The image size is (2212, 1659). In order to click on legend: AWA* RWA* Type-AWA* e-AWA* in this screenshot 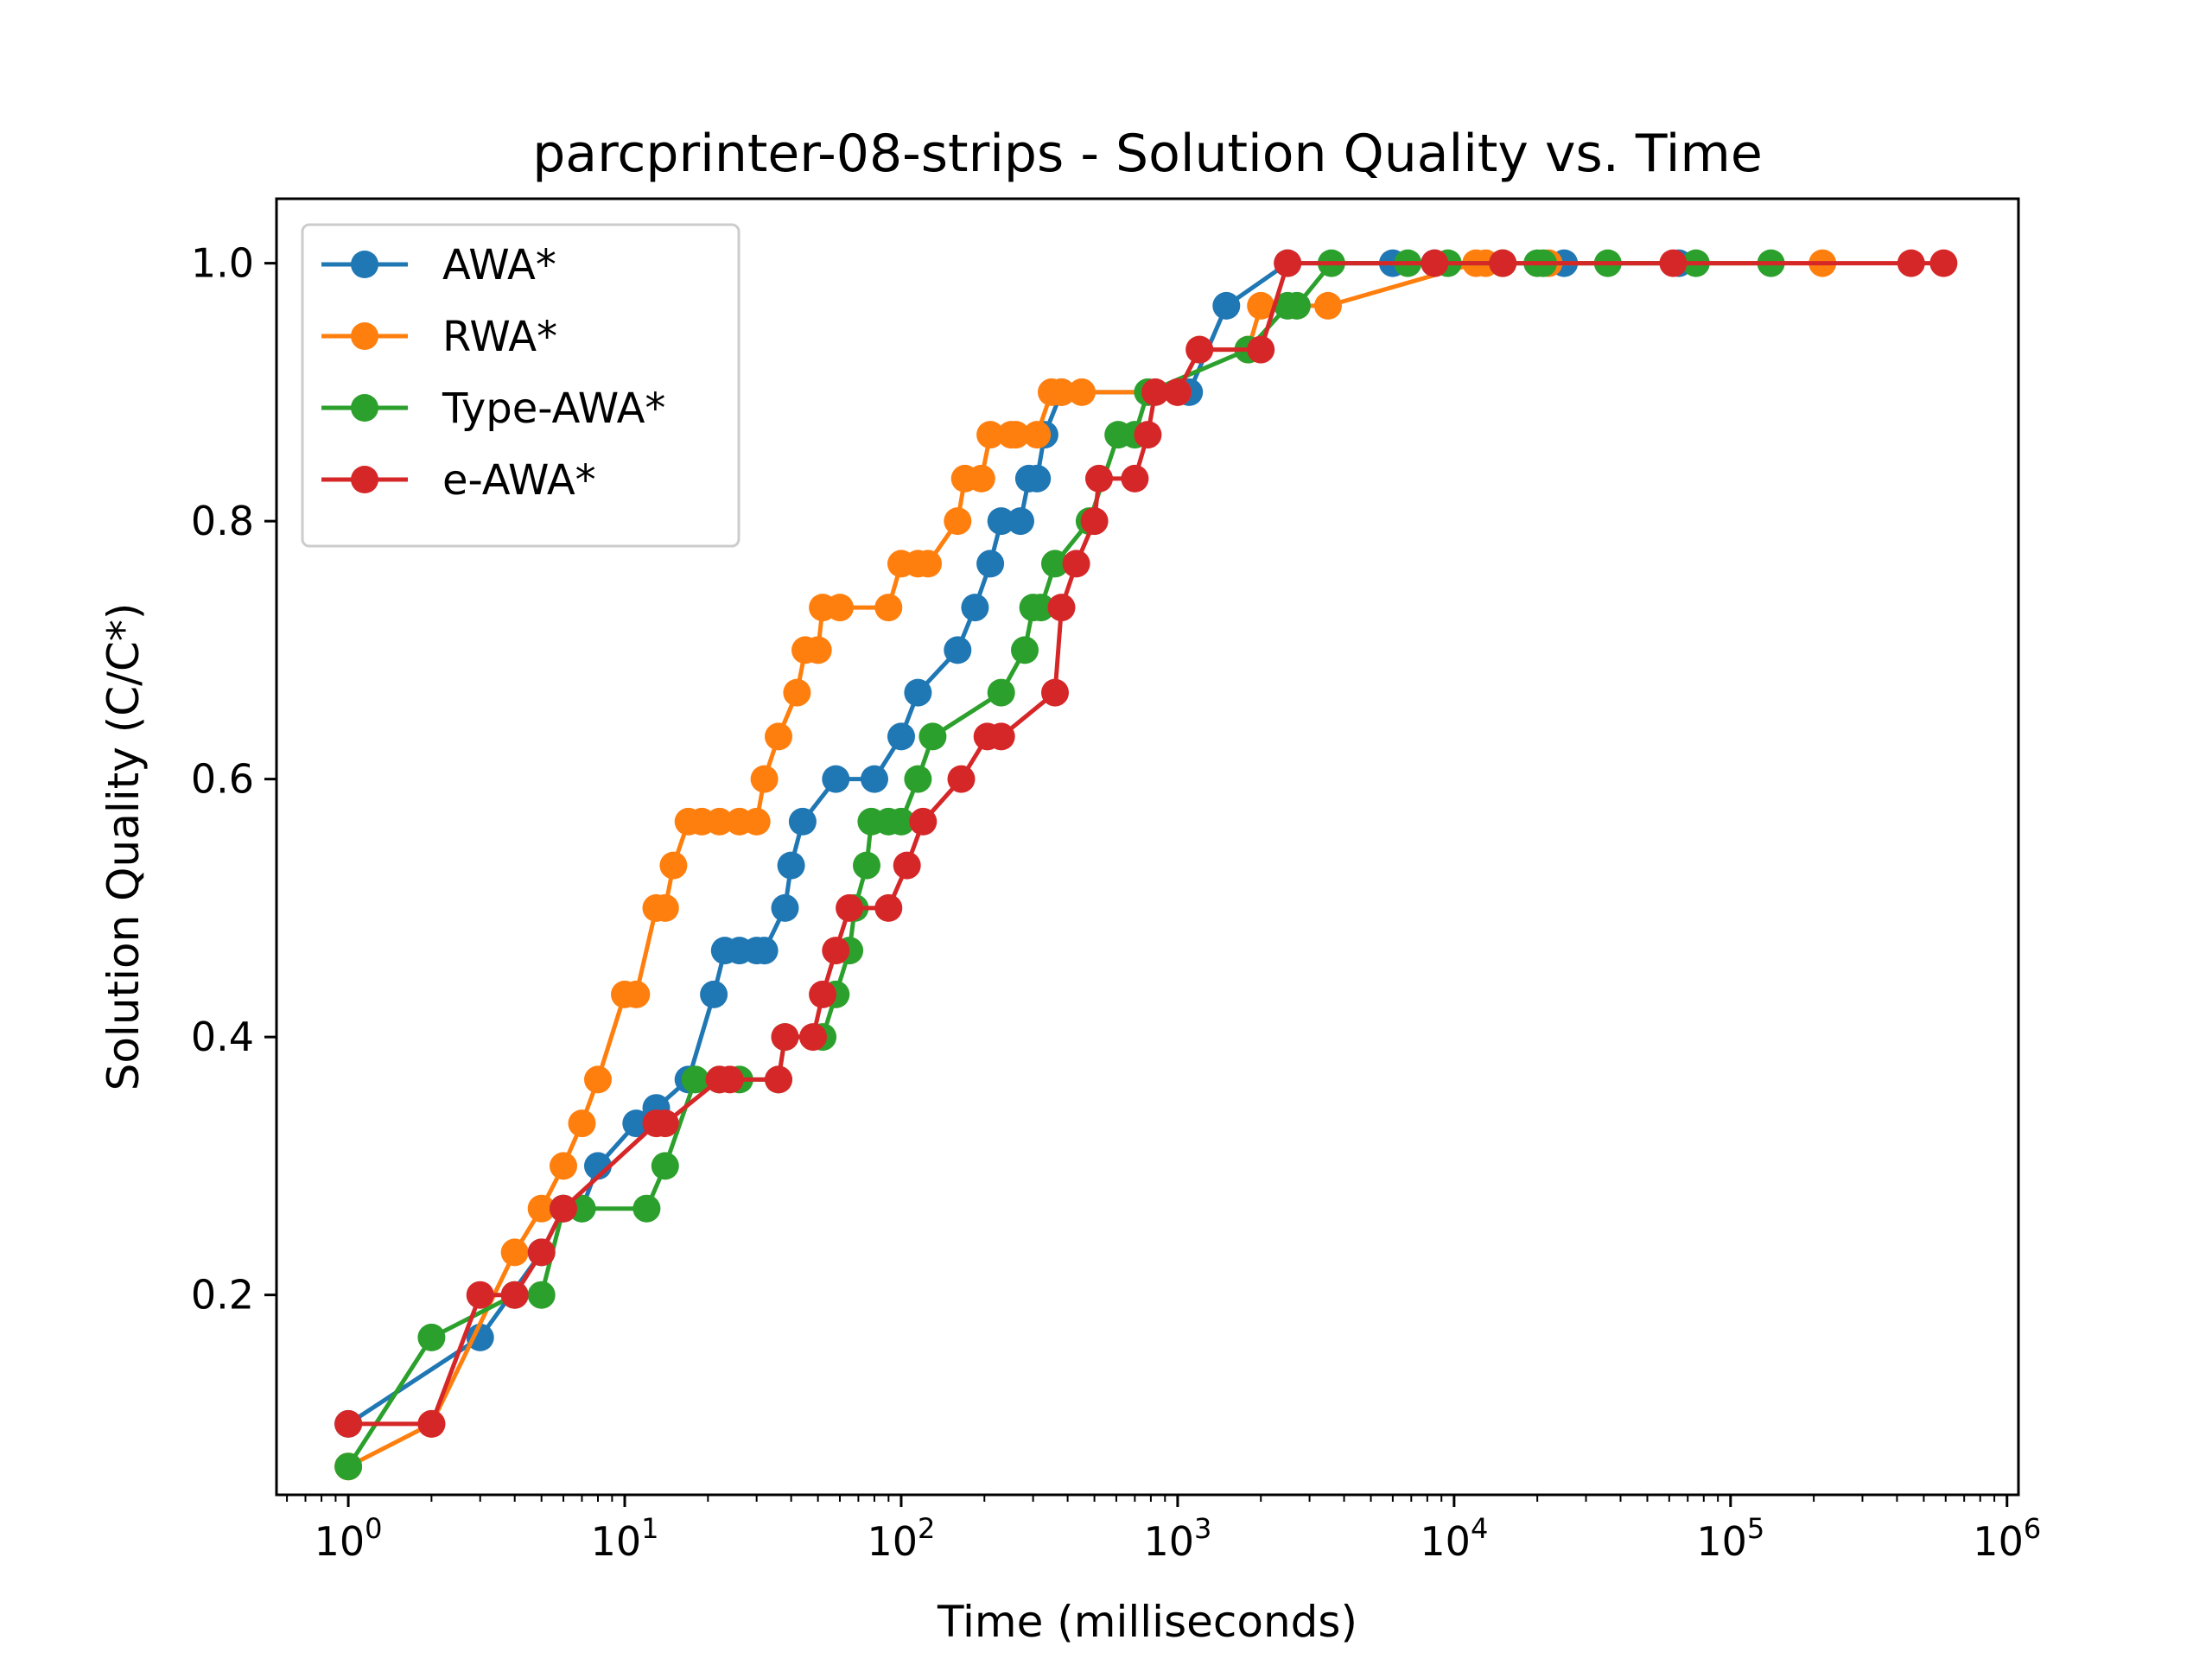, I will do `click(521, 385)`.